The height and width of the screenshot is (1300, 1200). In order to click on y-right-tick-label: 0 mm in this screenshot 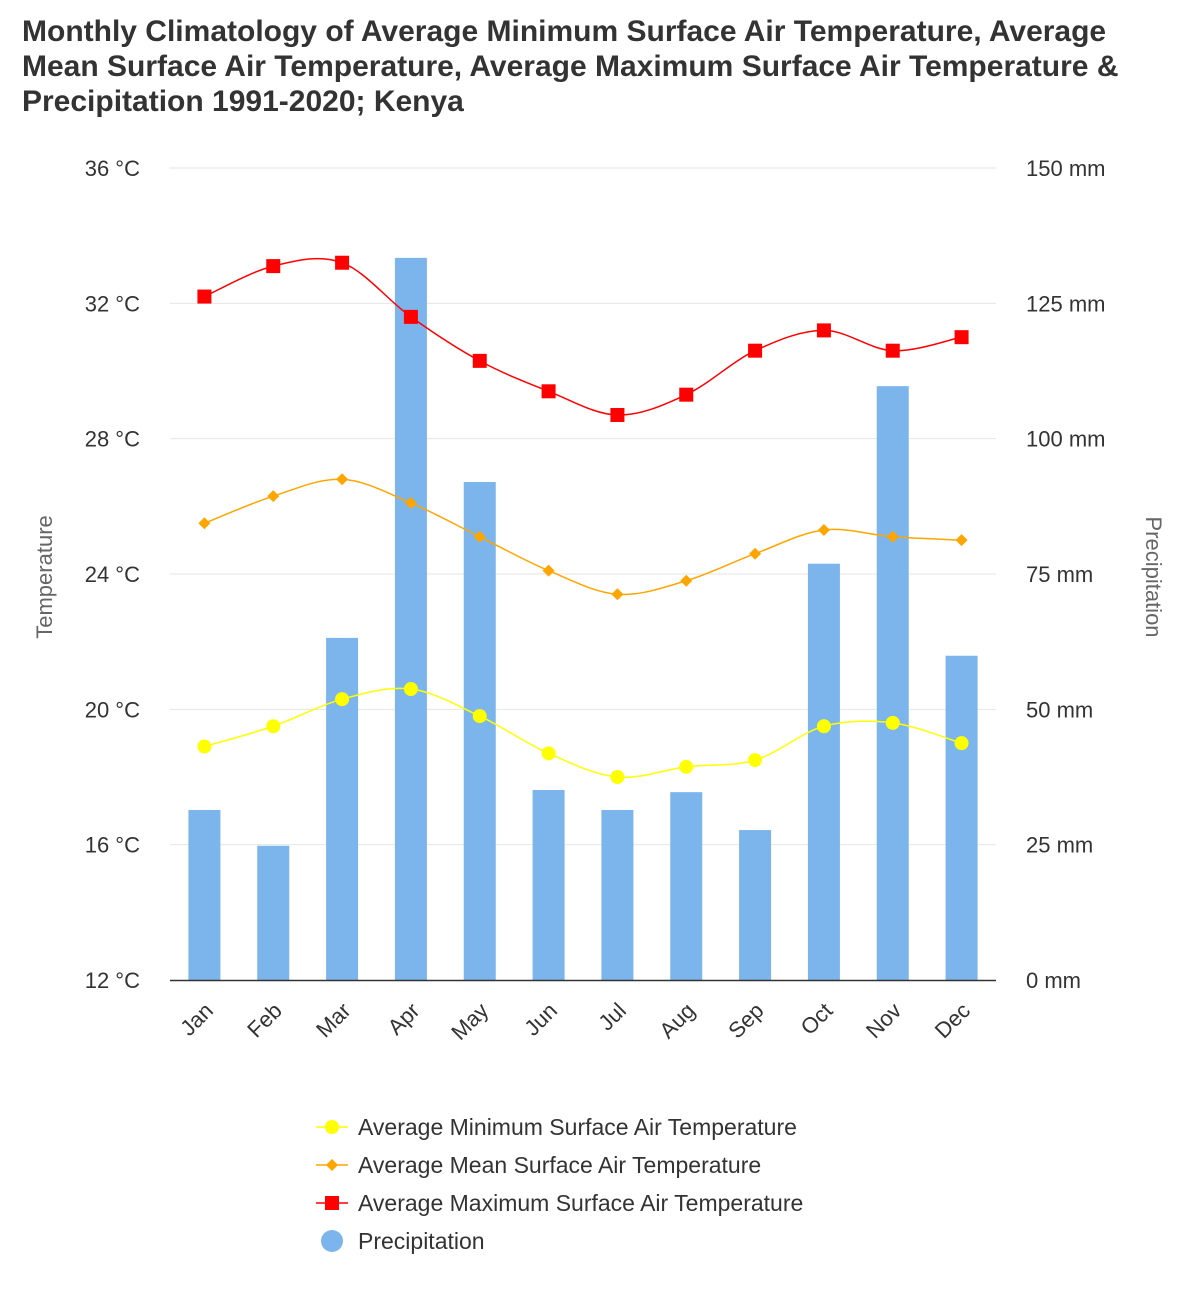, I will do `click(1053, 980)`.